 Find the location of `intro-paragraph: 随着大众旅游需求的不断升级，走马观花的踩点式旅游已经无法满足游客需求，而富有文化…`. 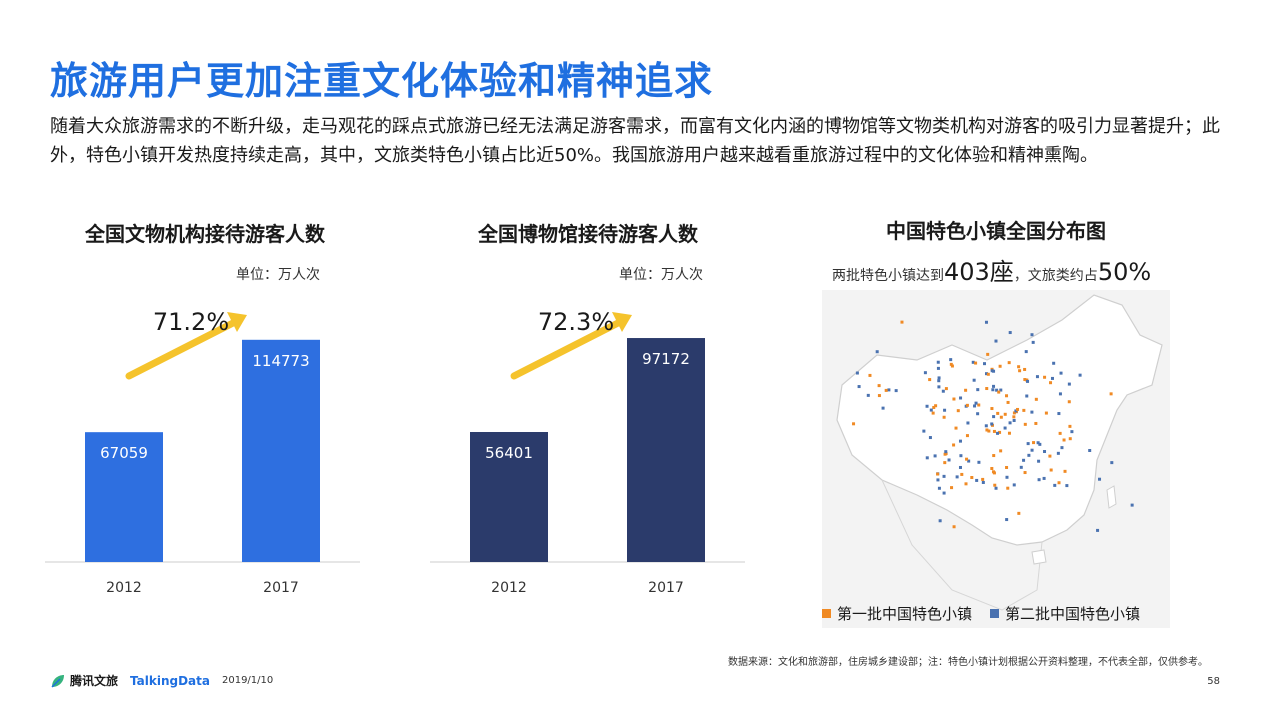

intro-paragraph: 随着大众旅游需求的不断升级，走马观花的踩点式旅游已经无法满足游客需求，而富有文化… is located at coordinates (635, 141).